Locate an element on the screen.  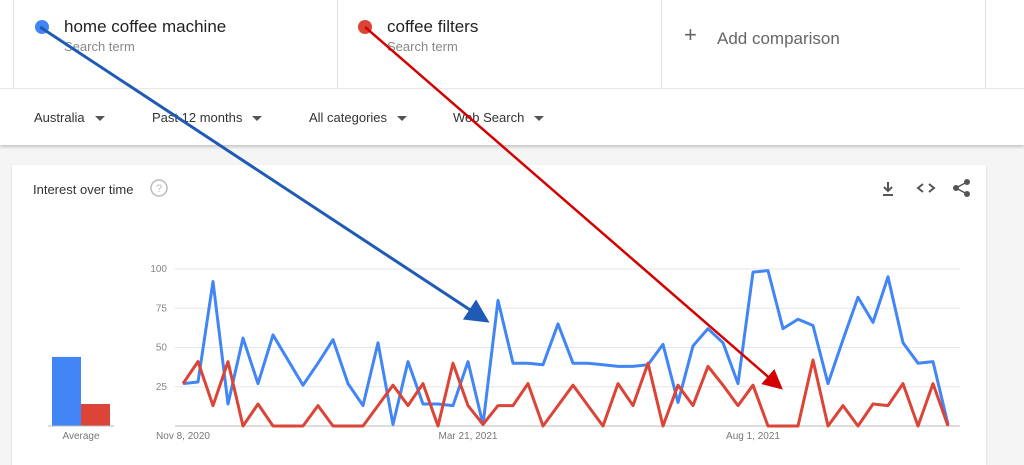
download-icon is located at coordinates (888, 189).